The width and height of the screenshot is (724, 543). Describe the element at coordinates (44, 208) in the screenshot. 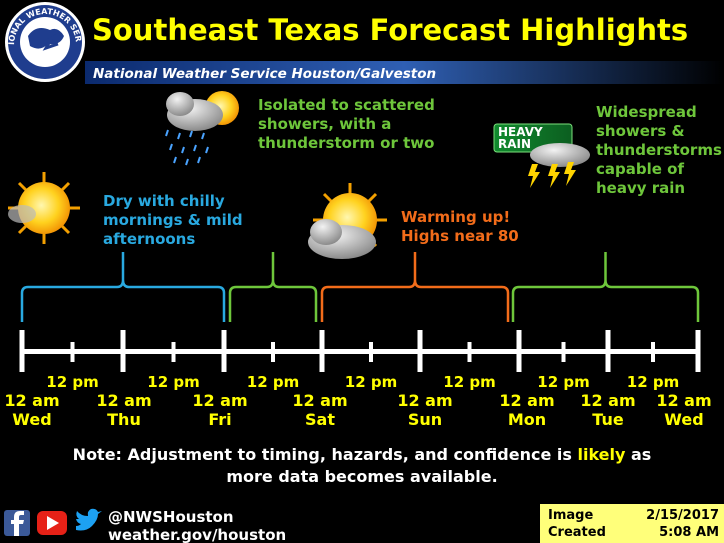

I see `sun-icon` at that location.